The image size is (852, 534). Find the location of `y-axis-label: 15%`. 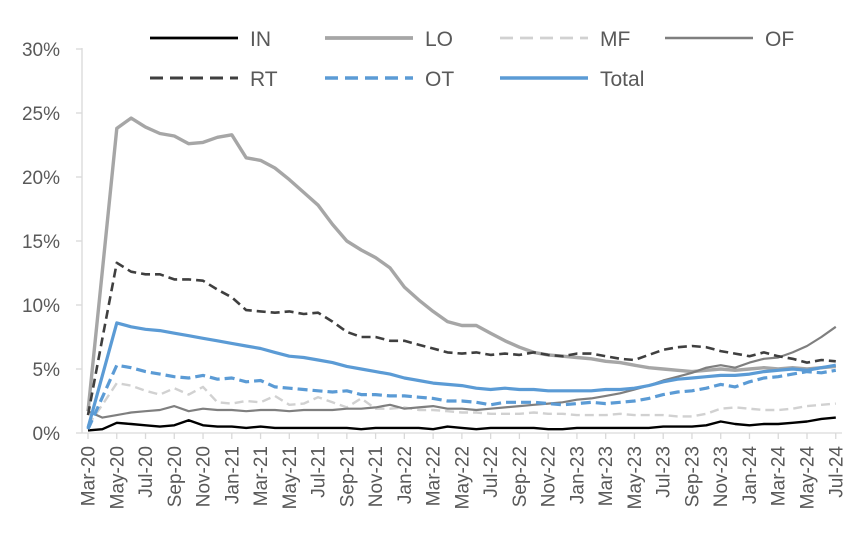

y-axis-label: 15% is located at coordinates (41, 242).